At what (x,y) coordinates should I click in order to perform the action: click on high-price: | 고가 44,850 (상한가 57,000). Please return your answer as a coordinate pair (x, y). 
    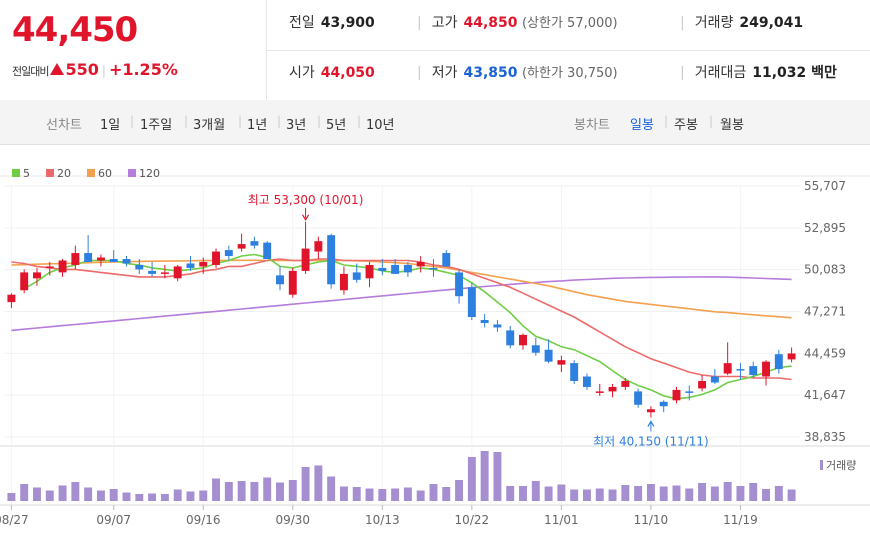
    Looking at the image, I should click on (517, 22).